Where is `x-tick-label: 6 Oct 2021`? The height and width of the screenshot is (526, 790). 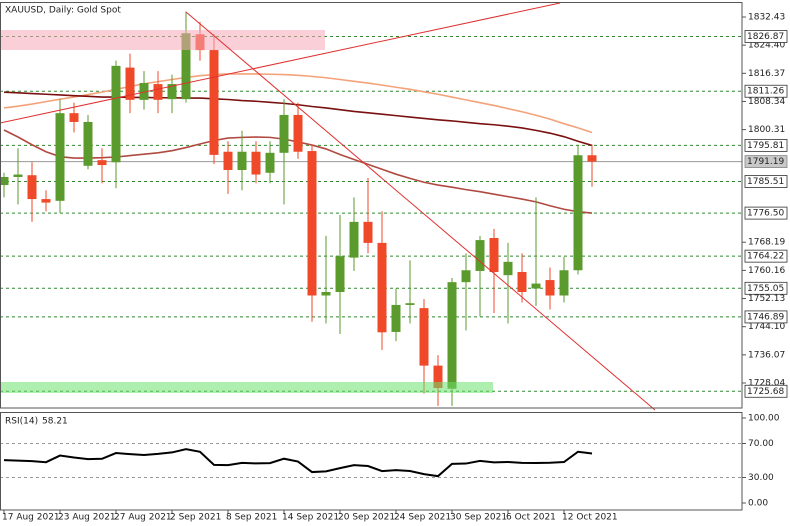 x-tick-label: 6 Oct 2021 is located at coordinates (531, 518).